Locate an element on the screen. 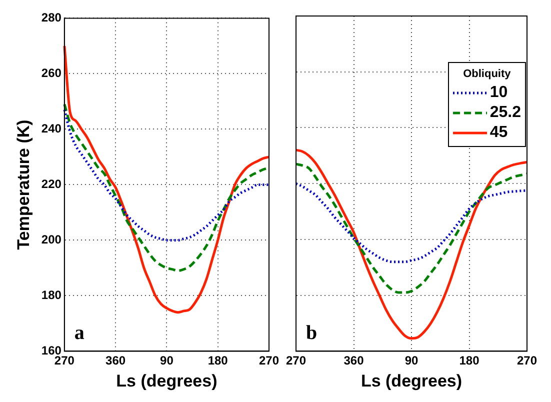  y-tick-label: 260 is located at coordinates (51, 73).